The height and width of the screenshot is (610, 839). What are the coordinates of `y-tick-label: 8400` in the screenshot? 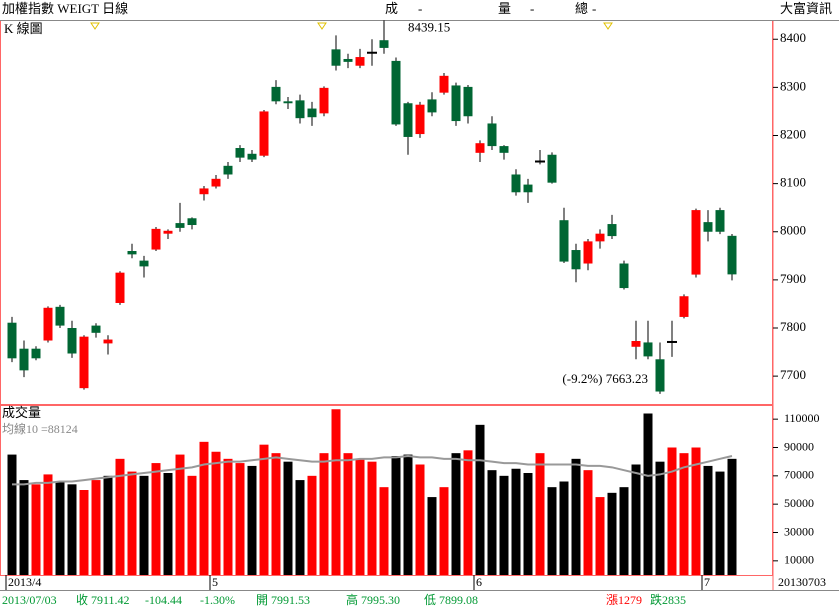 It's located at (793, 37).